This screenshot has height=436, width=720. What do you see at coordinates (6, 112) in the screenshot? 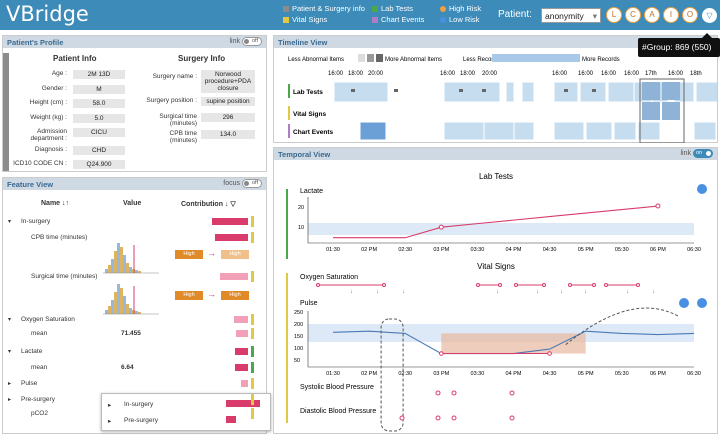
I see `category-stripe` at bounding box center [6, 112].